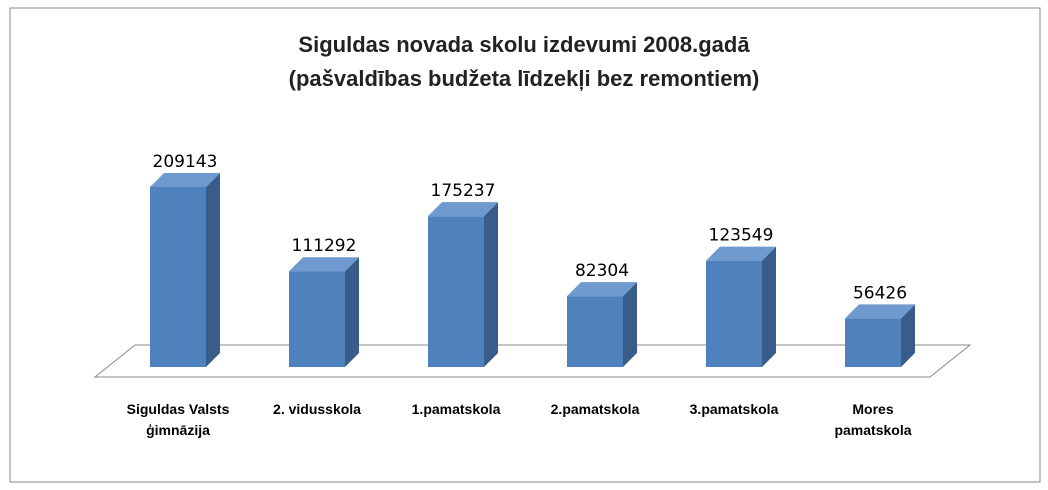 This screenshot has width=1048, height=490. Describe the element at coordinates (741, 236) in the screenshot. I see `data-label: 123549` at that location.